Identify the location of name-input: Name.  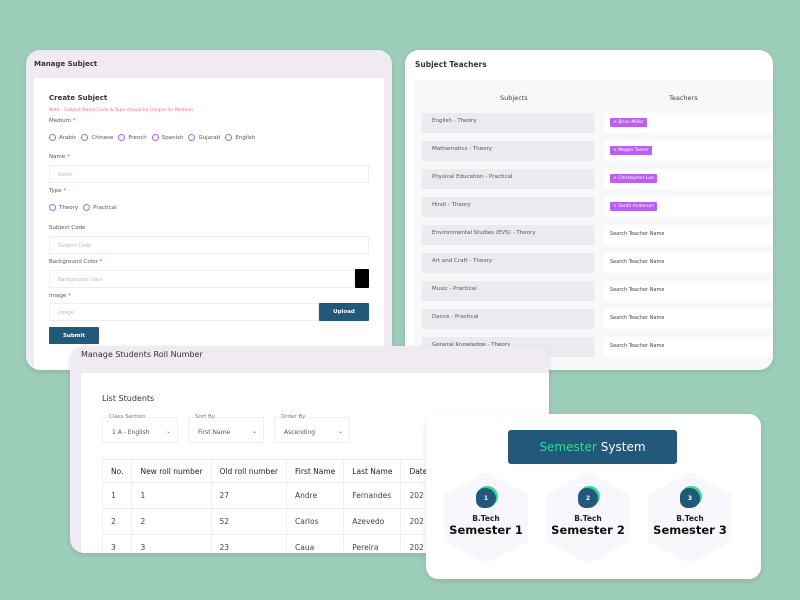
(209, 174).